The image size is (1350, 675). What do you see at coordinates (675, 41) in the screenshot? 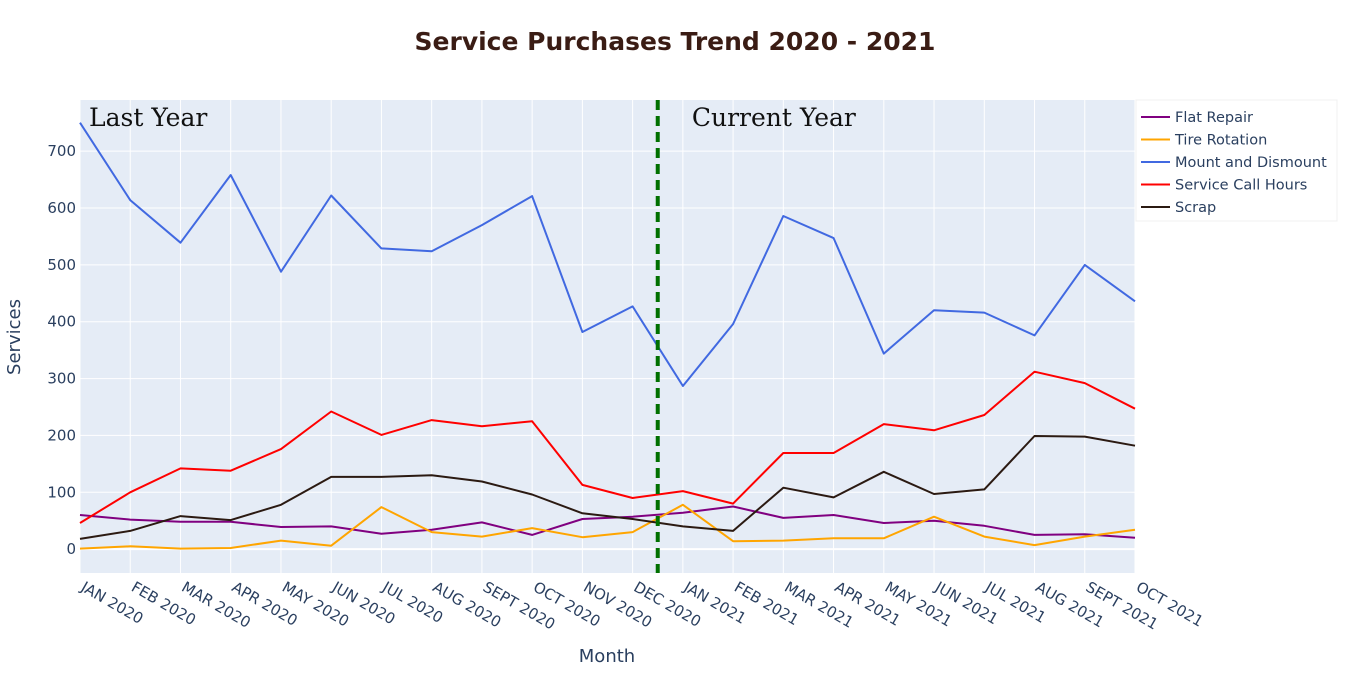
I see `chart-title: Service Purchases Trend 2020 - 2021` at bounding box center [675, 41].